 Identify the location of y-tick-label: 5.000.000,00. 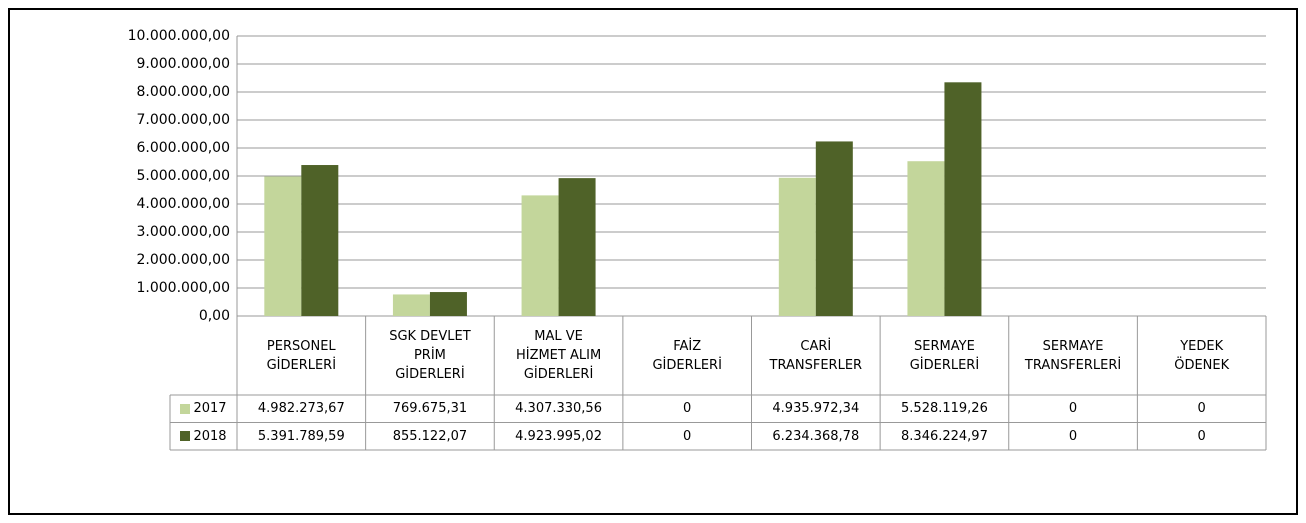
(183, 176).